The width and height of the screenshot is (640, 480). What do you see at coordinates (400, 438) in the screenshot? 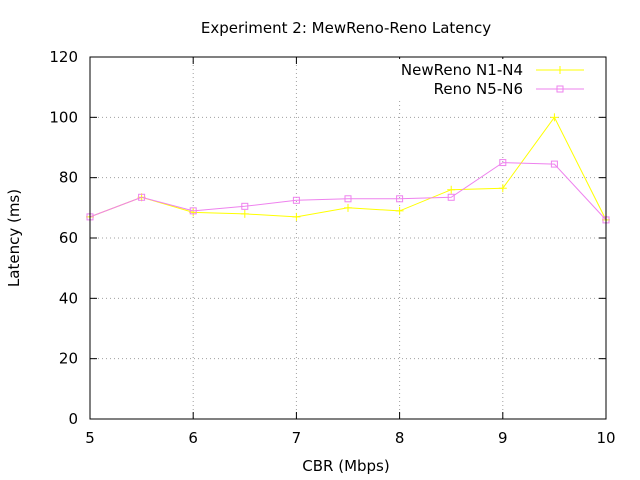
I see `x-tick-label: 8` at bounding box center [400, 438].